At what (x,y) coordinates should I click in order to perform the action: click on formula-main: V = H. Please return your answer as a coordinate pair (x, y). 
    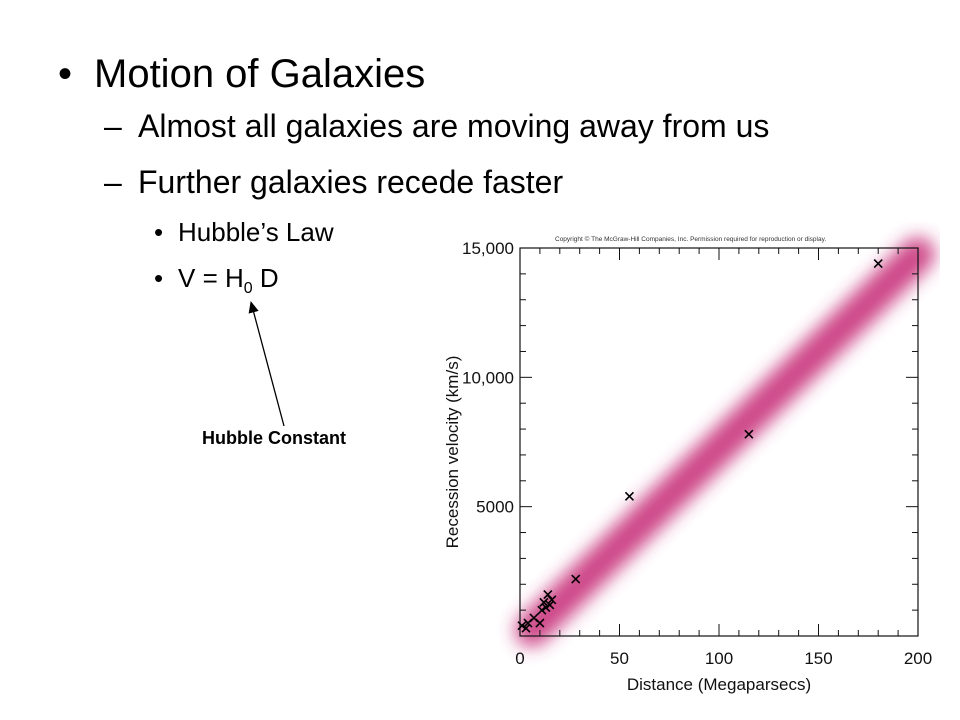
    Looking at the image, I should click on (211, 278).